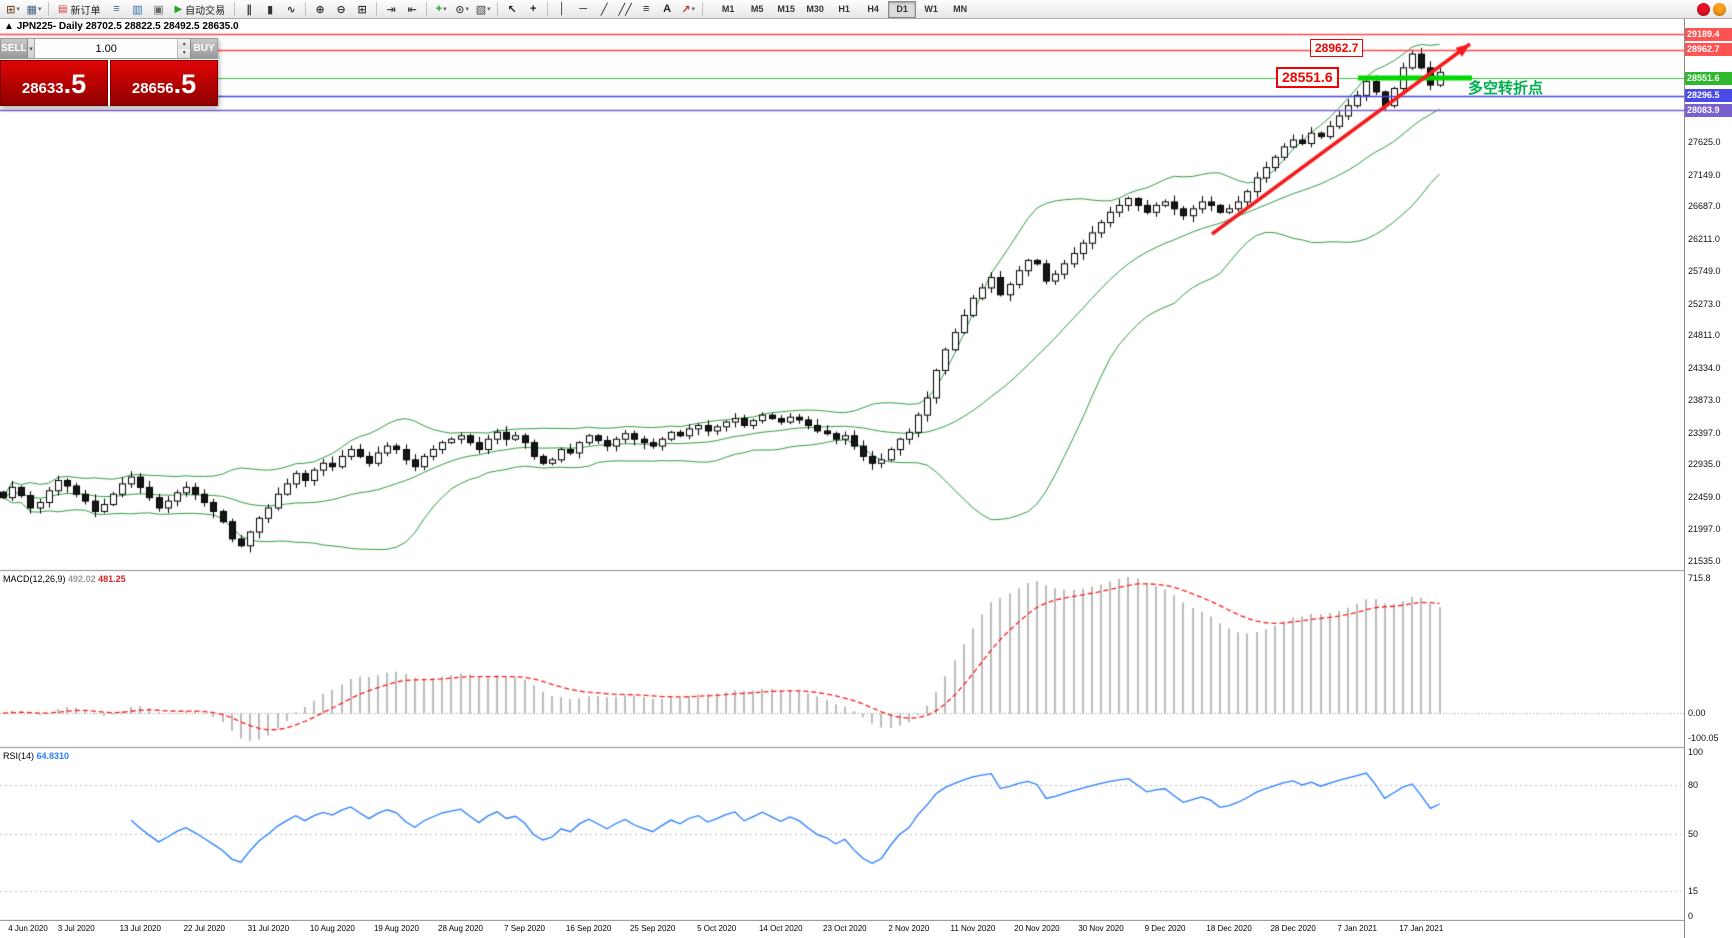  What do you see at coordinates (1037, 928) in the screenshot?
I see `date-label: 20 Nov 2020` at bounding box center [1037, 928].